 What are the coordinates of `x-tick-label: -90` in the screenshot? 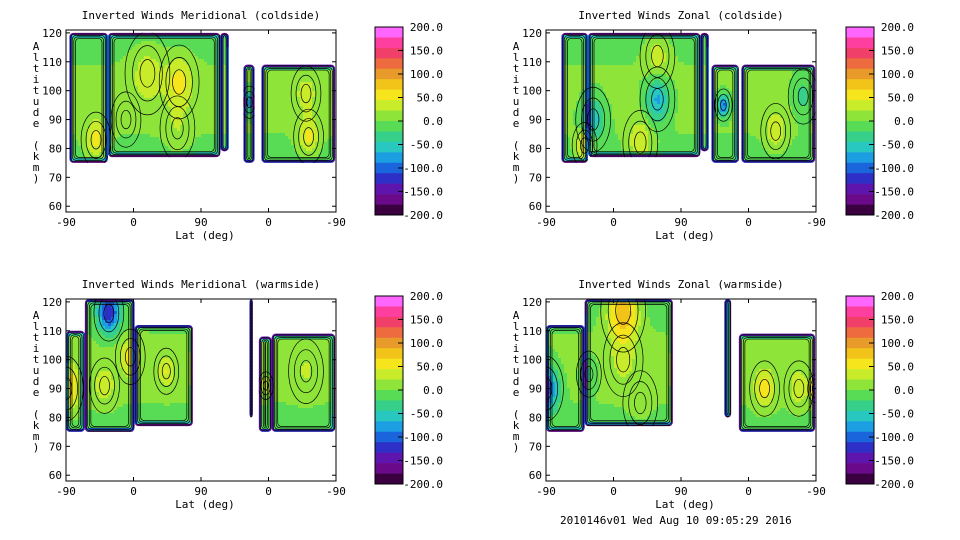 It's located at (816, 222).